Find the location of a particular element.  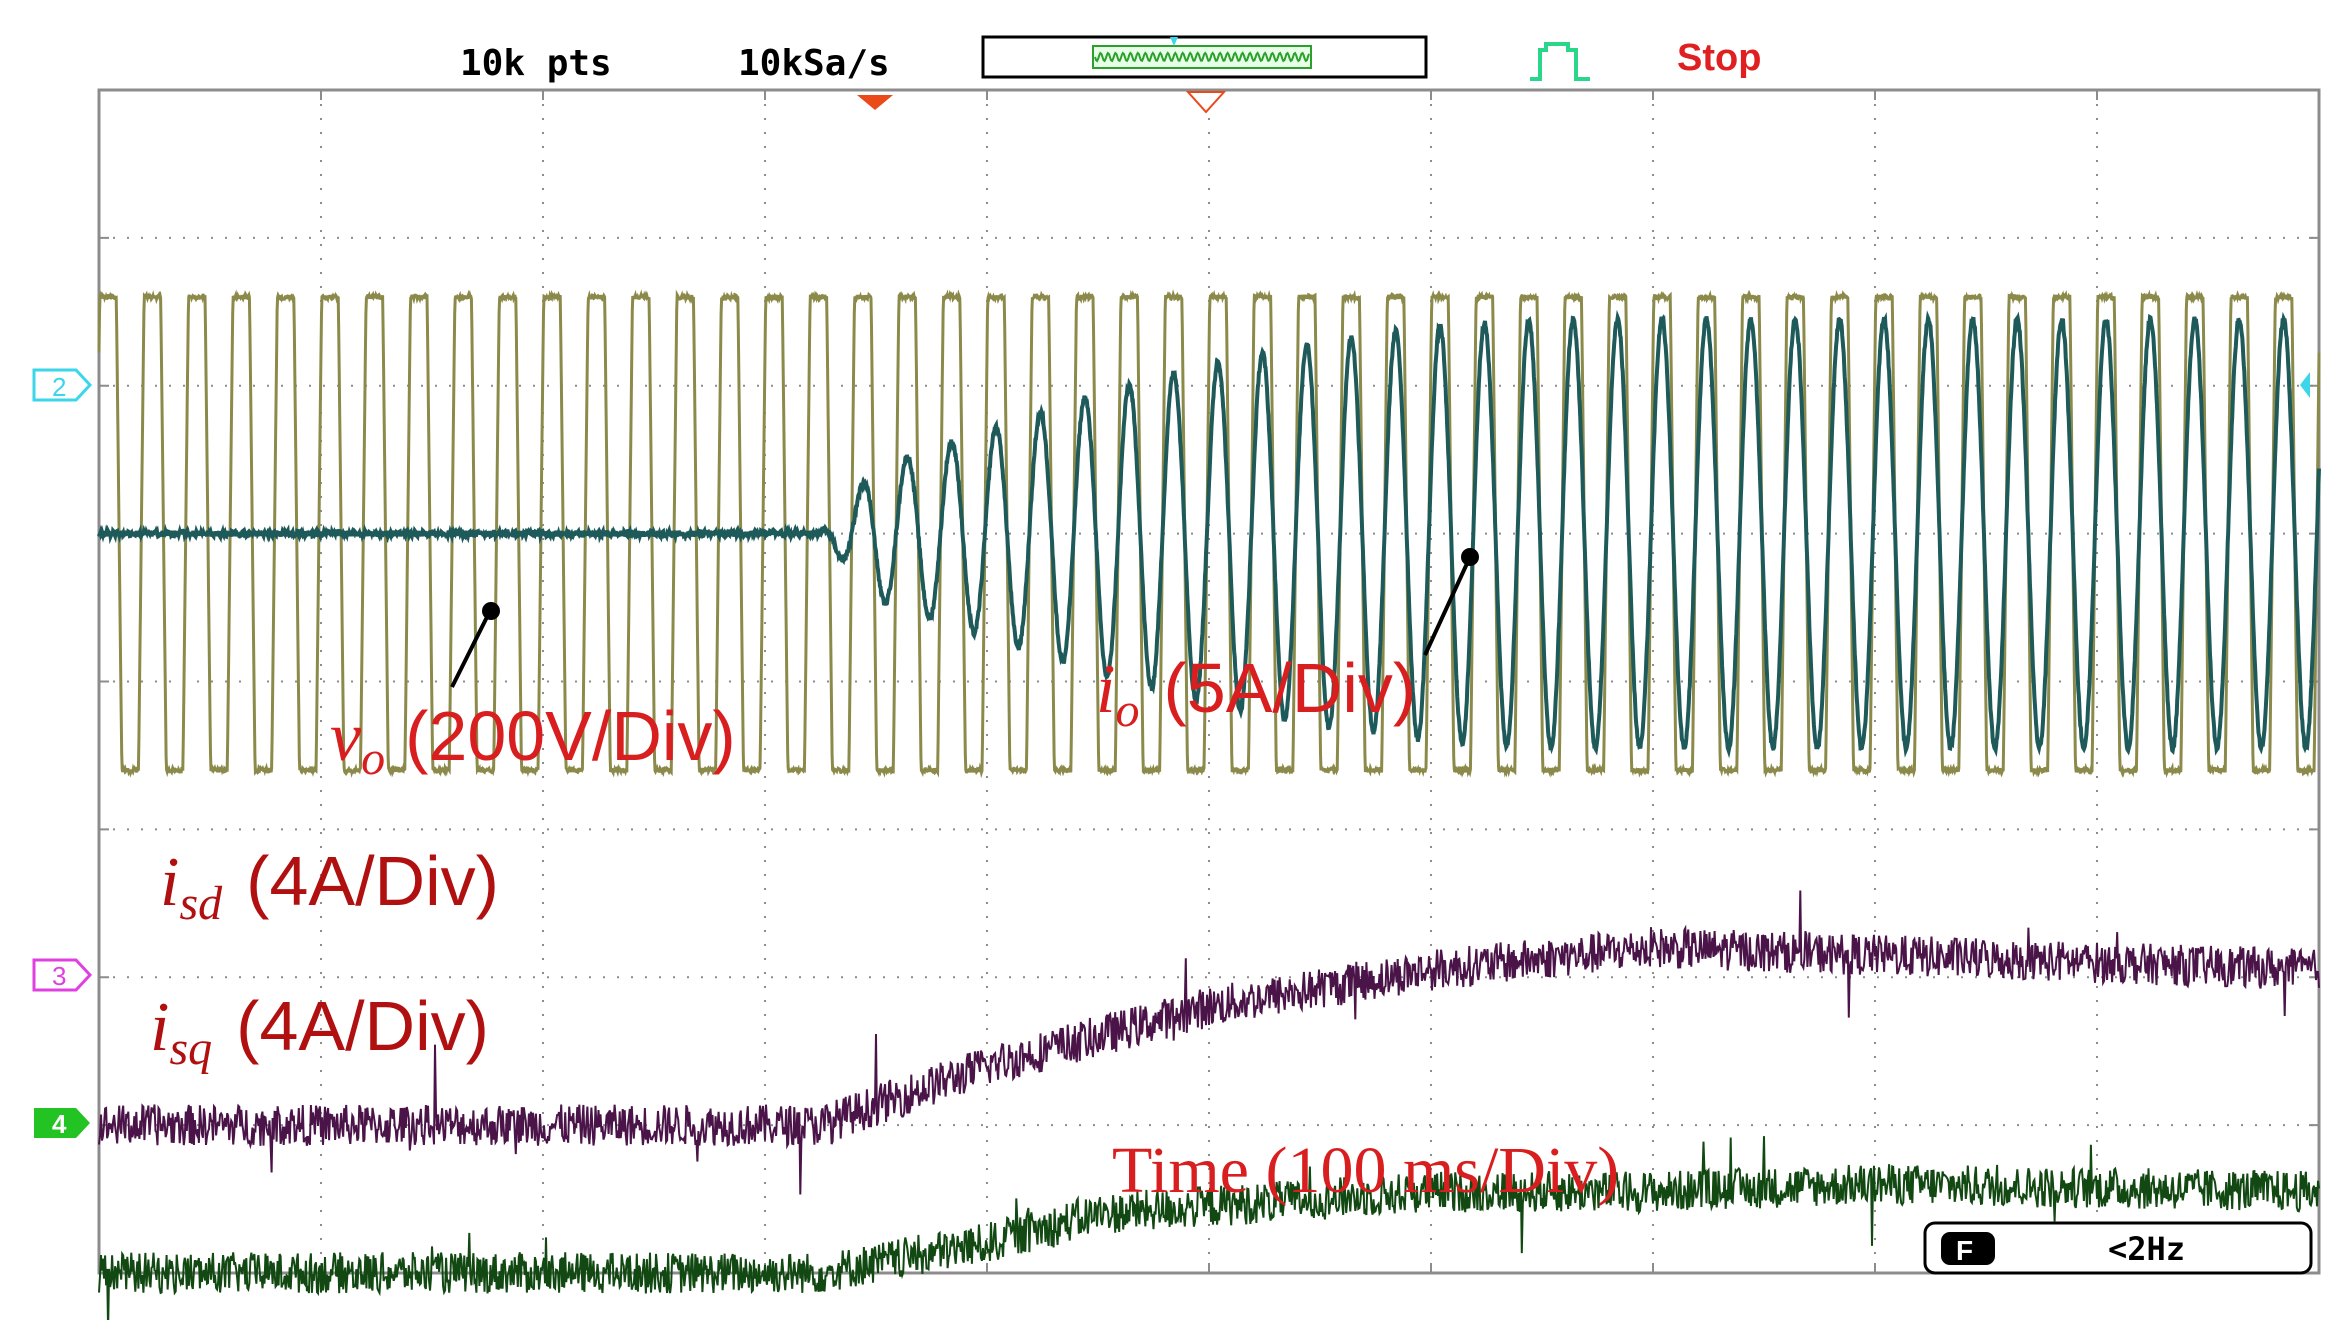

channel-4-marker: 4 is located at coordinates (62, 1123).